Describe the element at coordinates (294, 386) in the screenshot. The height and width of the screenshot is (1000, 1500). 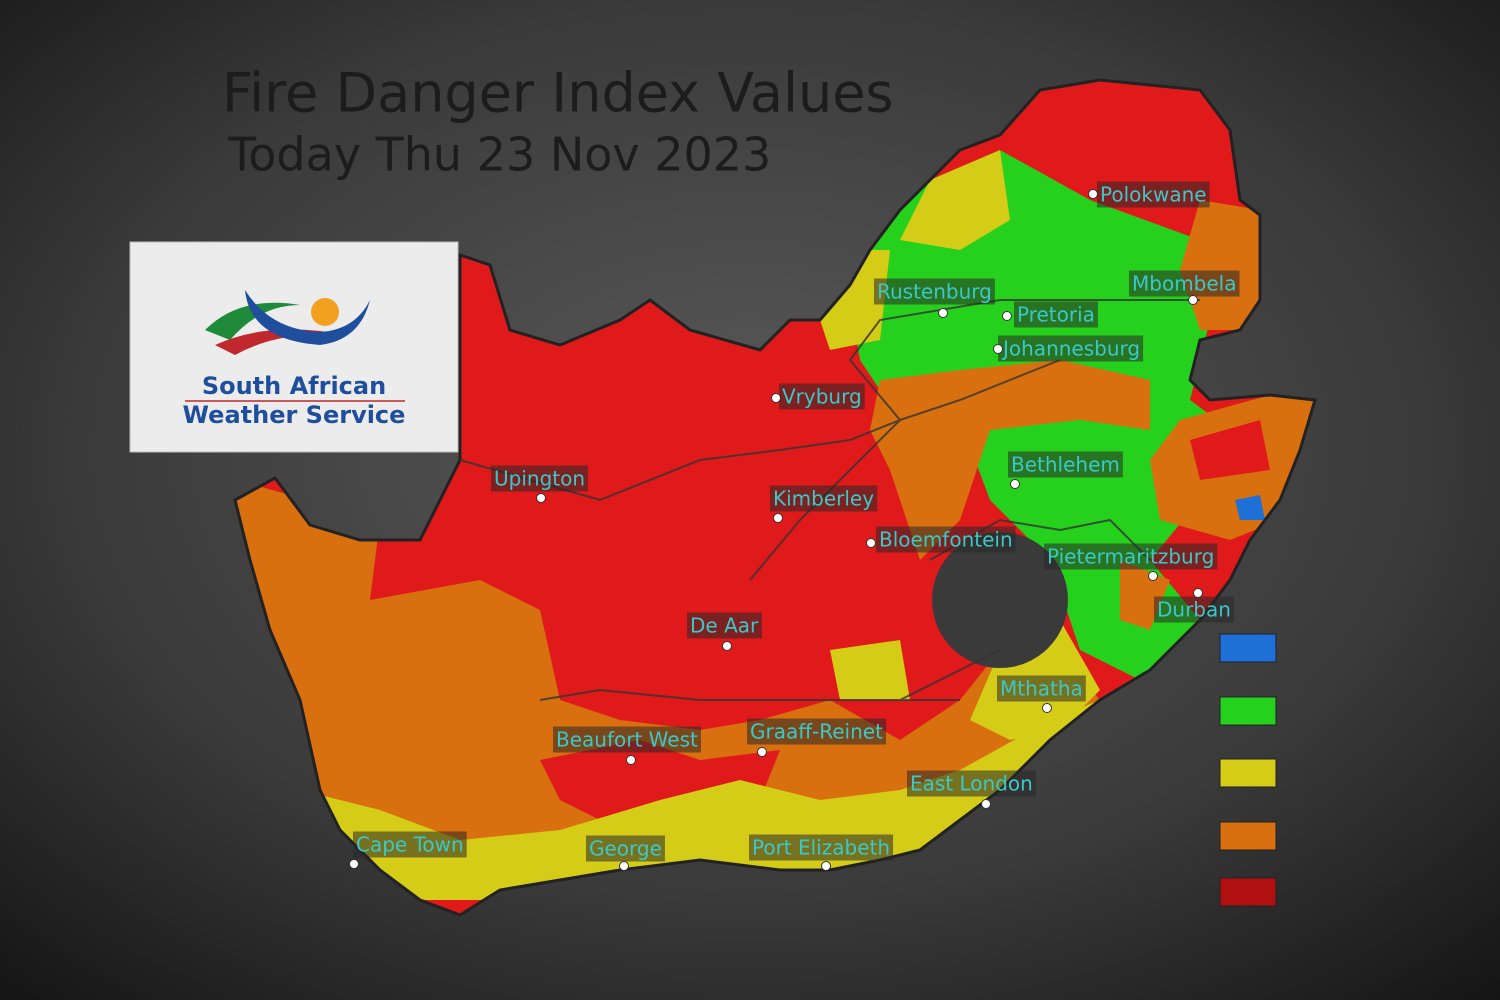
I see `logo-text: South African` at that location.